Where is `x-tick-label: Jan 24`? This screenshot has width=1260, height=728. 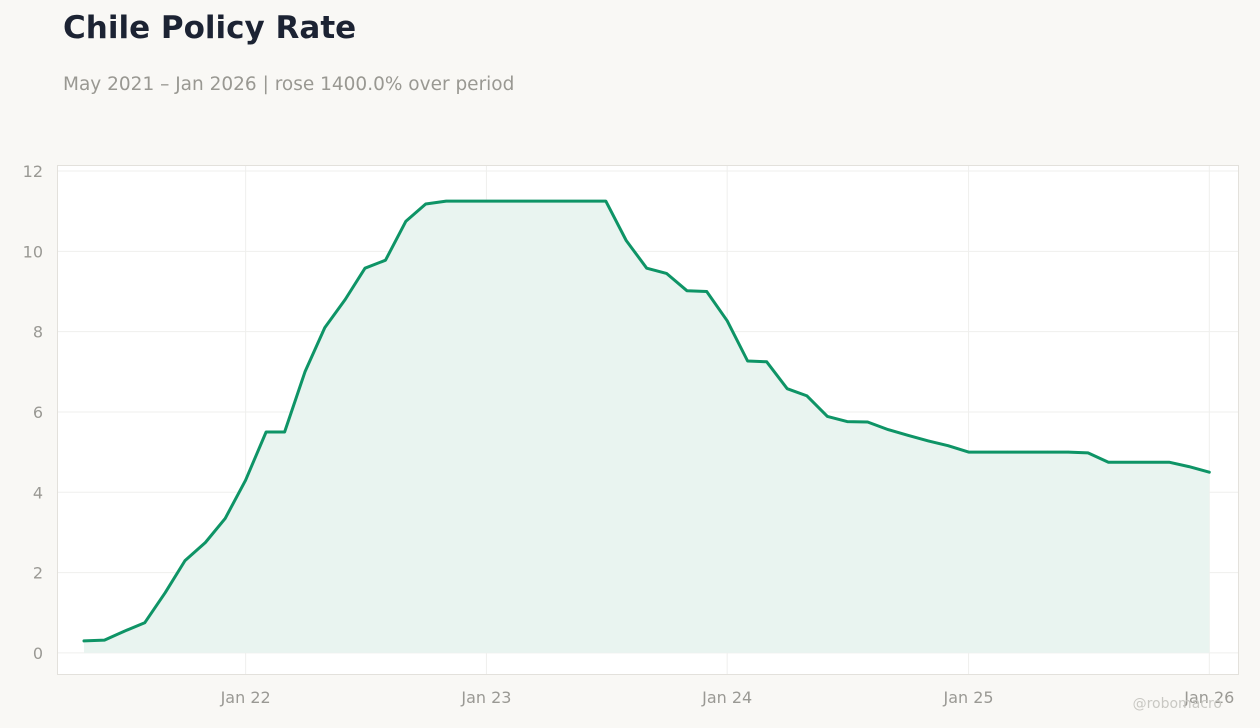 x-tick-label: Jan 24 is located at coordinates (726, 697).